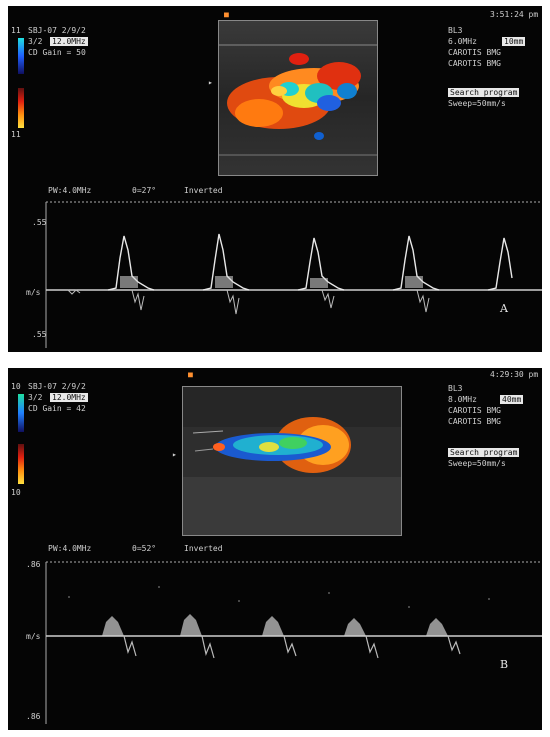 This screenshot has width=550, height=737. I want to click on y-axis-top: .55, so click(39, 222).